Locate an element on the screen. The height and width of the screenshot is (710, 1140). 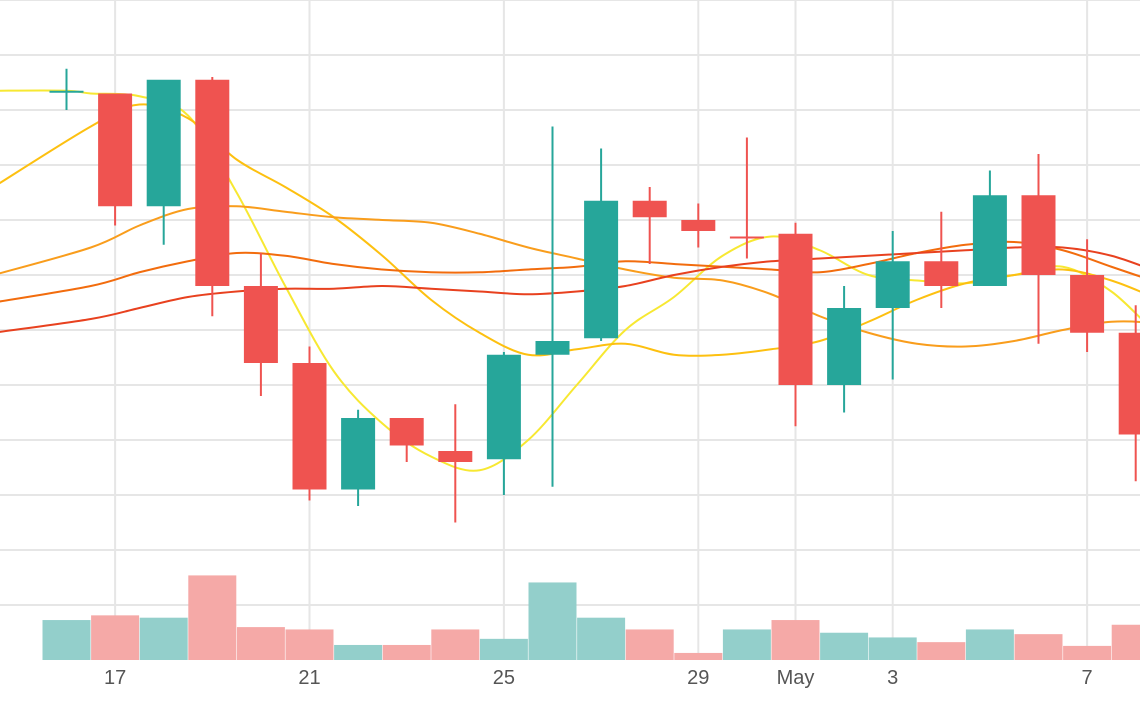
x-tick-label: 17 is located at coordinates (115, 678).